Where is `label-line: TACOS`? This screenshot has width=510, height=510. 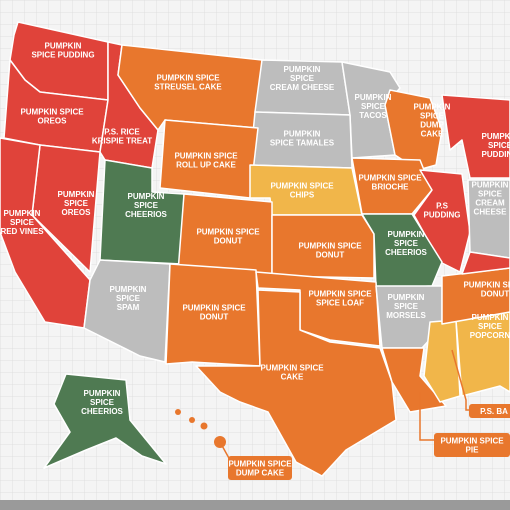
label-line: TACOS is located at coordinates (373, 115).